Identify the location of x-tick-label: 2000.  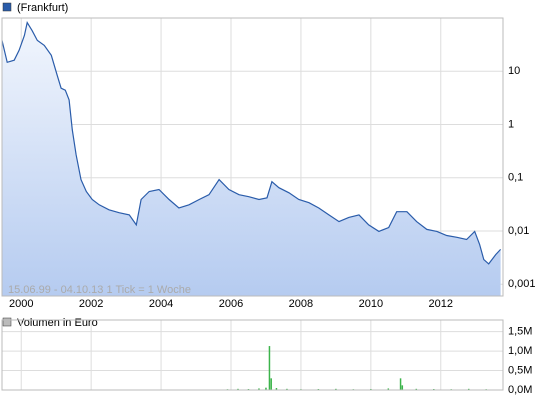
(21, 304).